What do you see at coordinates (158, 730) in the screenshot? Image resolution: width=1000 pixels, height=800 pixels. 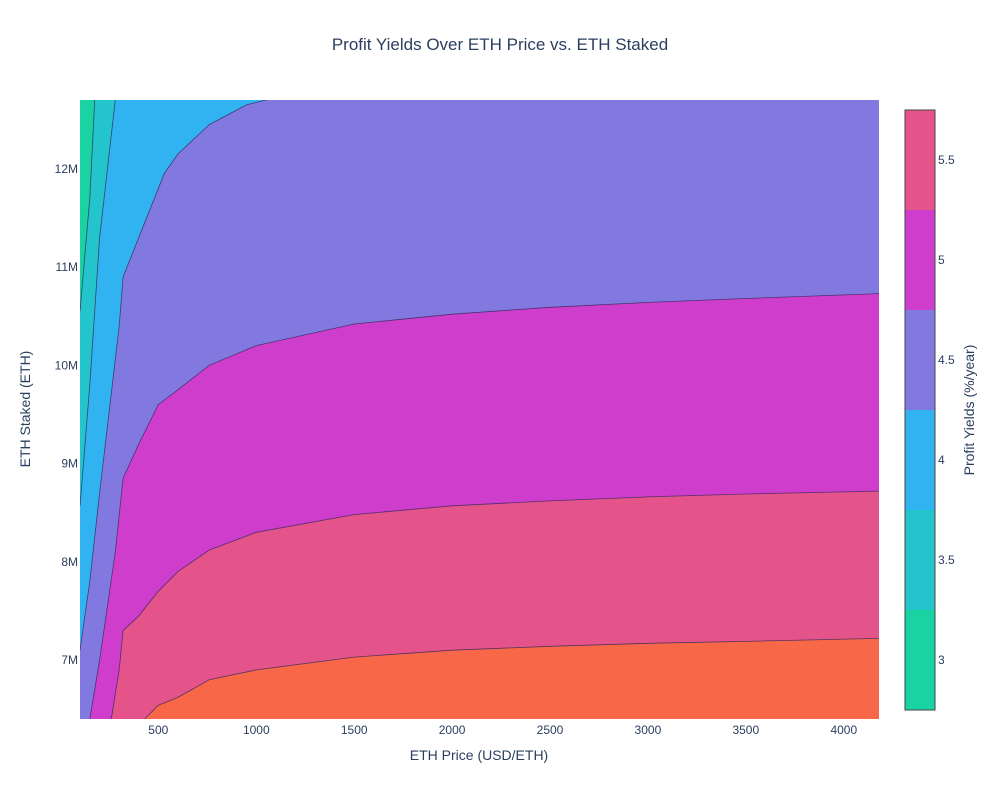 I see `x-tick-label: 500` at bounding box center [158, 730].